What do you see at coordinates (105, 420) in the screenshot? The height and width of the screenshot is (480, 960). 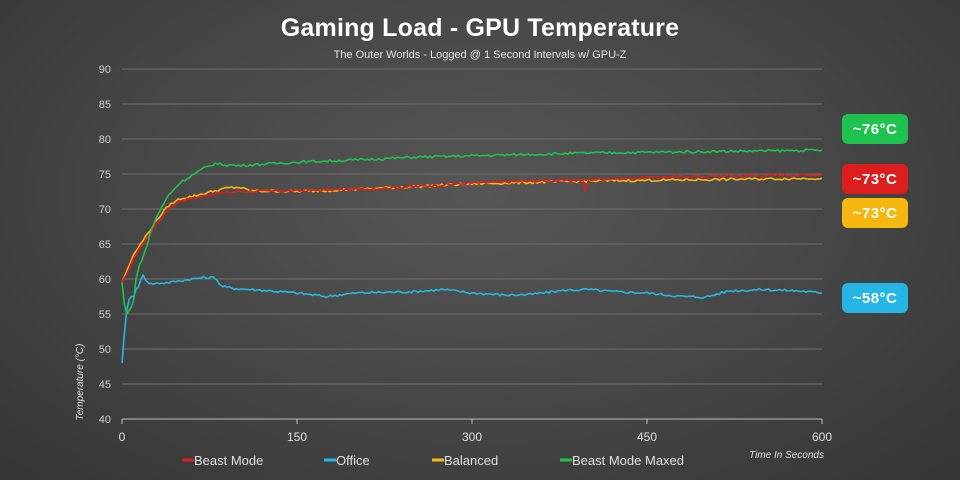 I see `y-tick-label: 40` at bounding box center [105, 420].